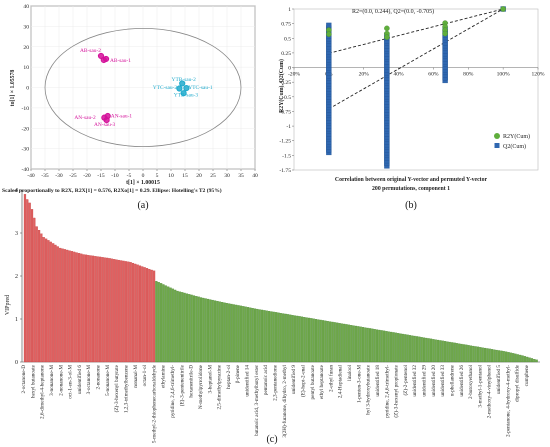 The width and height of the screenshot is (550, 447). What do you see at coordinates (364, 75) in the screenshot?
I see `perm-x-tick-label: 20%` at bounding box center [364, 75].